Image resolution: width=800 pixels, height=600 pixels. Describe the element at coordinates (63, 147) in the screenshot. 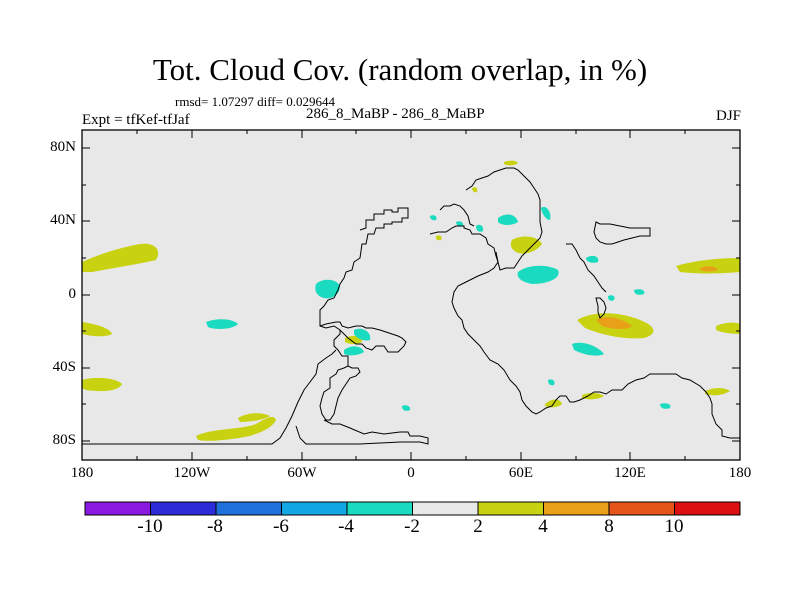

I see `lat-label: 80N` at that location.